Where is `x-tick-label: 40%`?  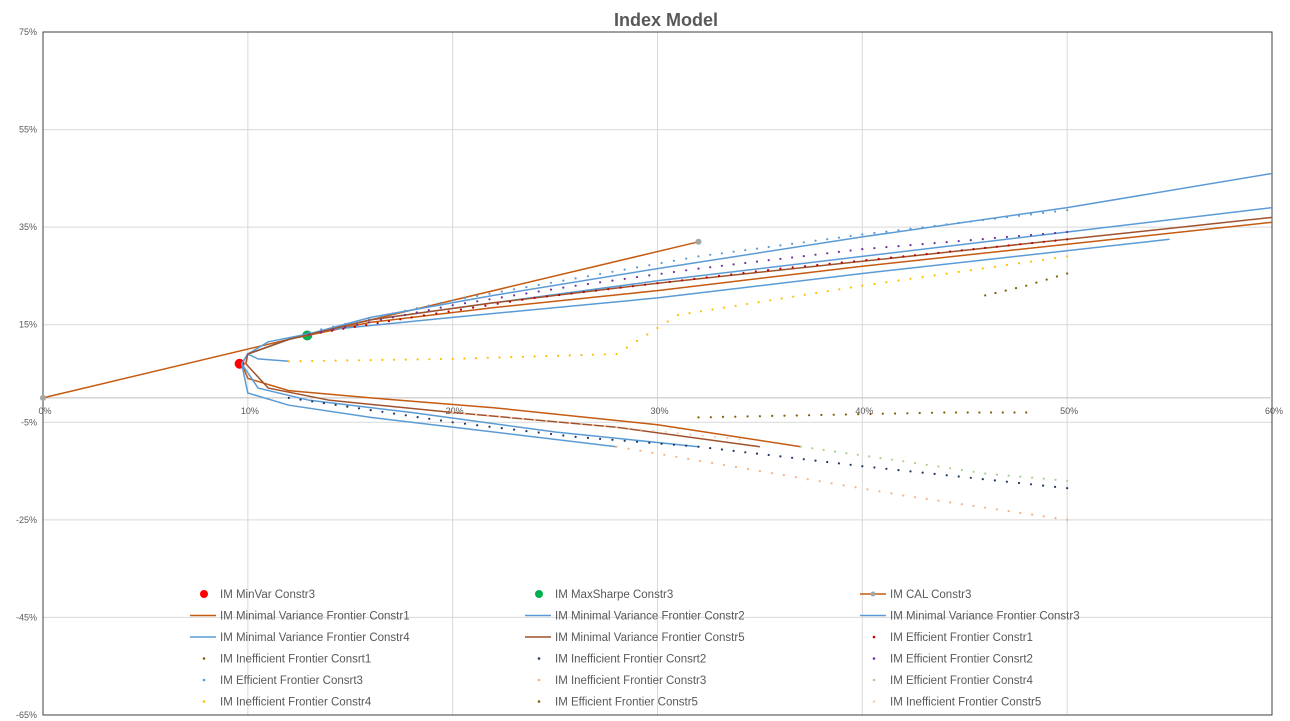
x-tick-label: 40% is located at coordinates (864, 411).